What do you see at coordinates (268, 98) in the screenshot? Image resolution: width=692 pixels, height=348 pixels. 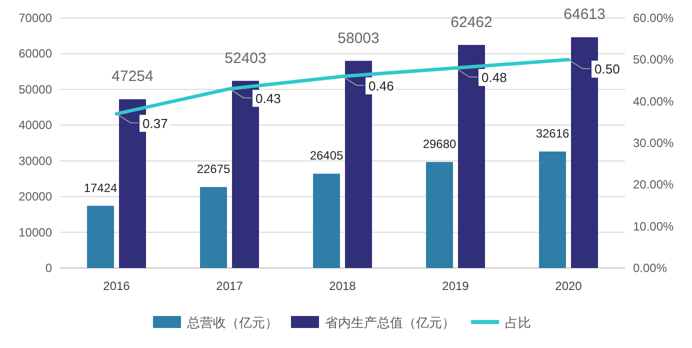 I see `data-label: 0.43` at bounding box center [268, 98].